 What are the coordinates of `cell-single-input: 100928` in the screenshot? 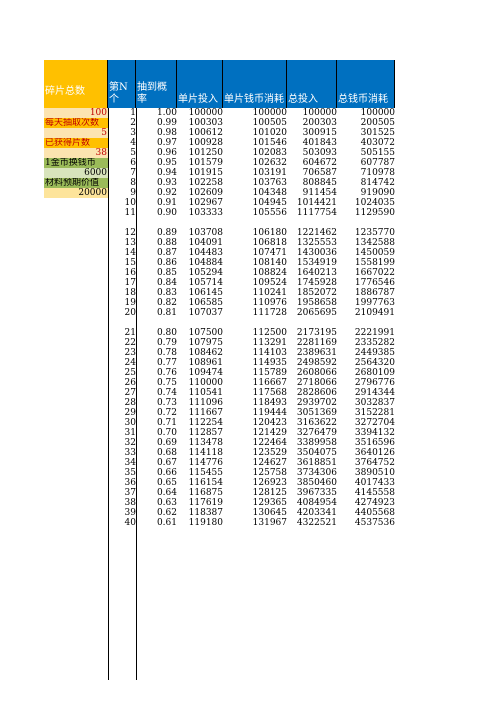 It's located at (205, 143).